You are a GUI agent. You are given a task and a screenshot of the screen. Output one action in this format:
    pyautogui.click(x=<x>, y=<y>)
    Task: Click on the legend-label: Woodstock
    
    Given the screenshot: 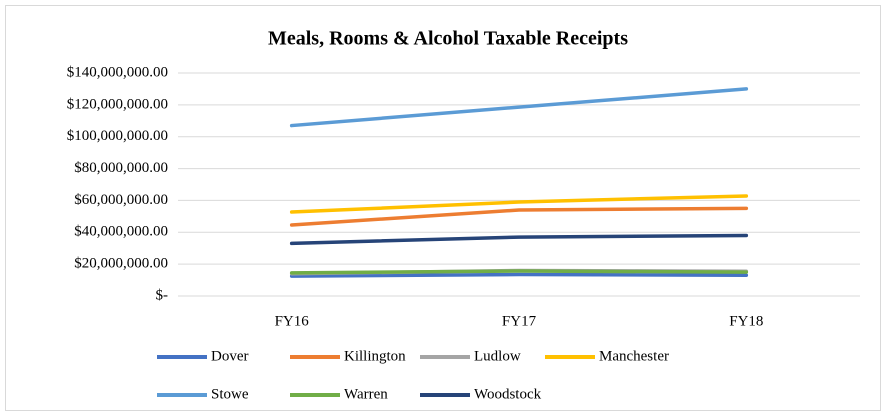 What is the action you would take?
    pyautogui.click(x=508, y=394)
    